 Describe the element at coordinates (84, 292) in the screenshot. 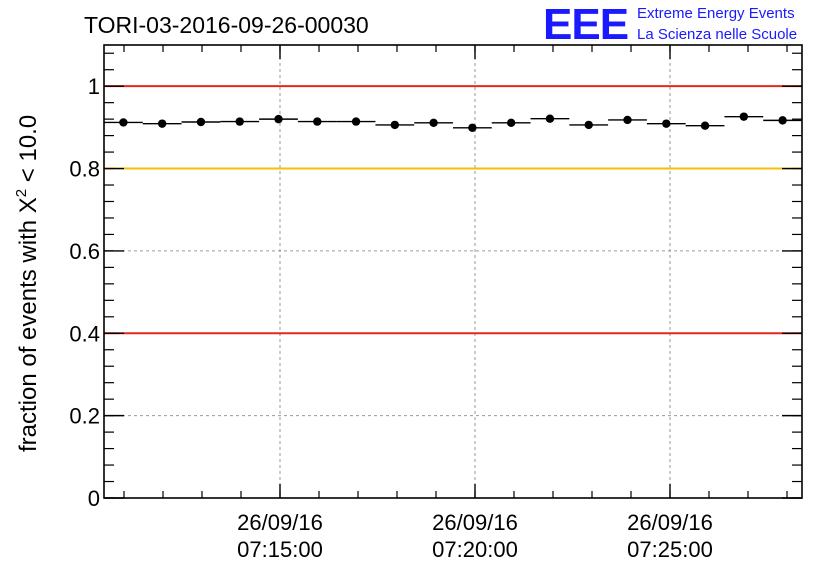

I see `y-tick-labels: 0 0.2 0.4 0.6 0.8 1` at that location.